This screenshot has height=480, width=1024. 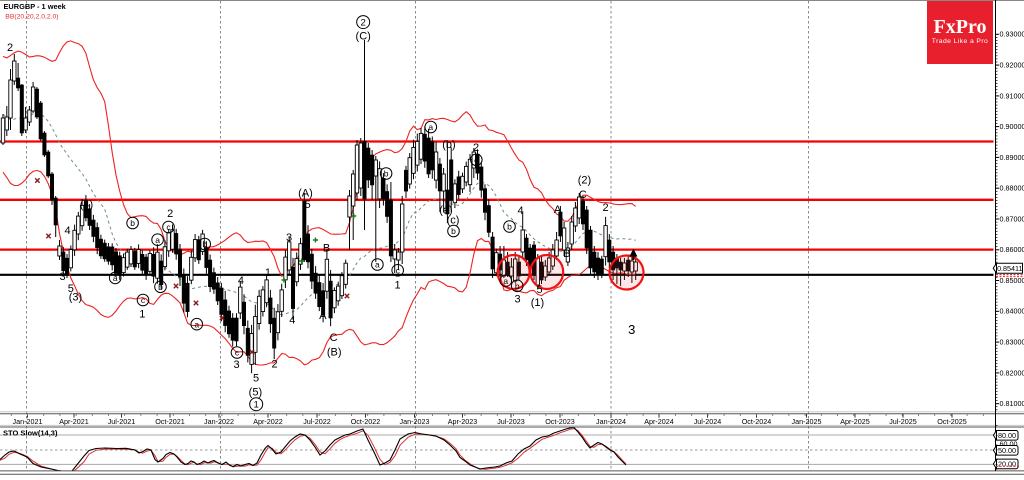 What do you see at coordinates (463, 421) in the screenshot?
I see `svg-text: Apr-2023` at bounding box center [463, 421].